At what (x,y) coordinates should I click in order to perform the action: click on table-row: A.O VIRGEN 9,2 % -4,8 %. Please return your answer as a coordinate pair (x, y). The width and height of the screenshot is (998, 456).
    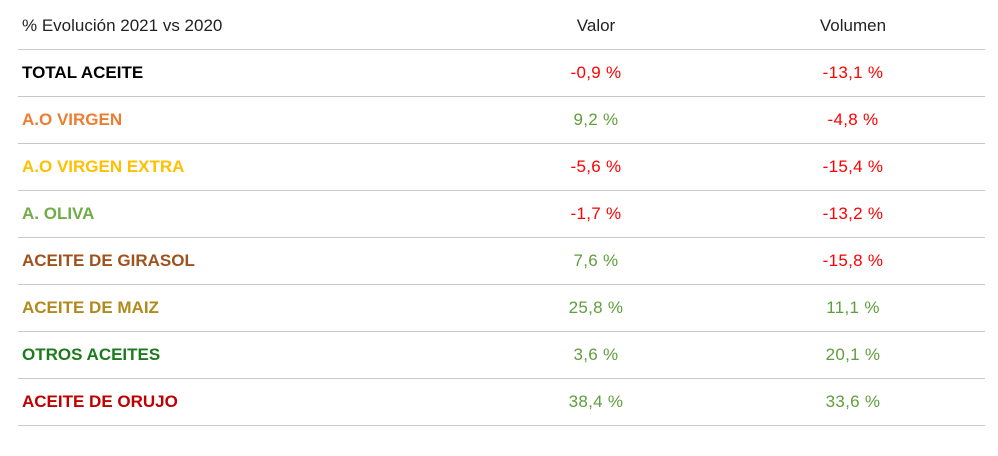
    Looking at the image, I should click on (501, 120).